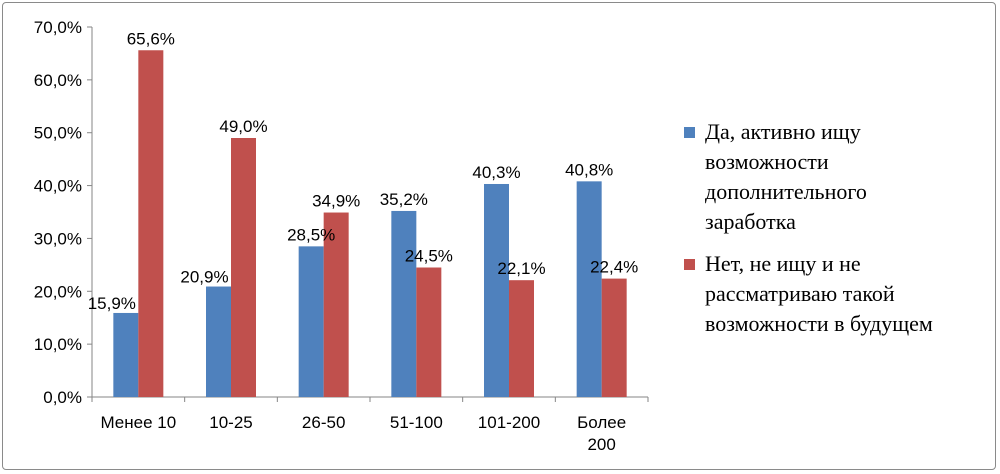  Describe the element at coordinates (311, 234) in the screenshot. I see `data-label-series-1: 28,5%` at that location.